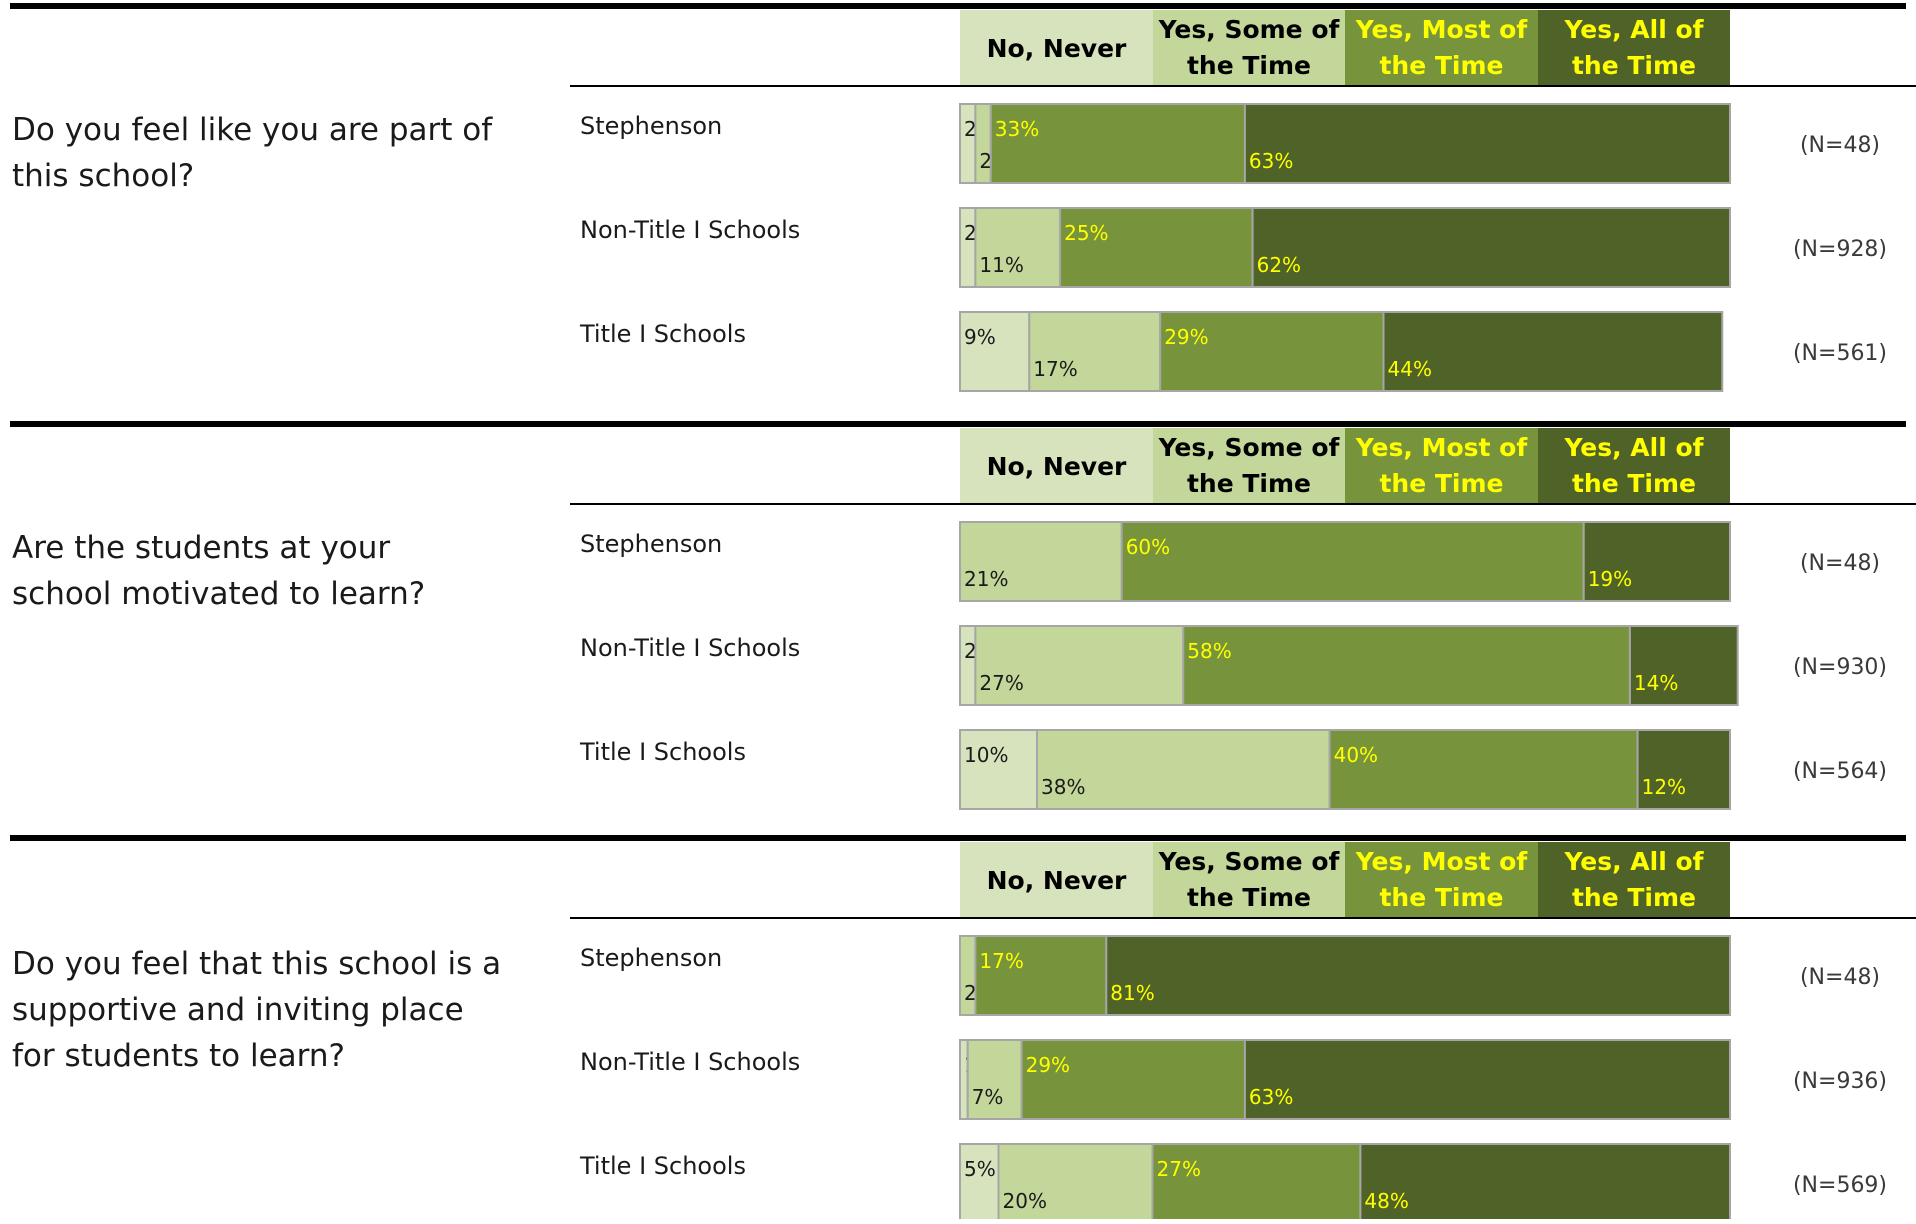  I want to click on data-label-all: 14%, so click(1656, 683).